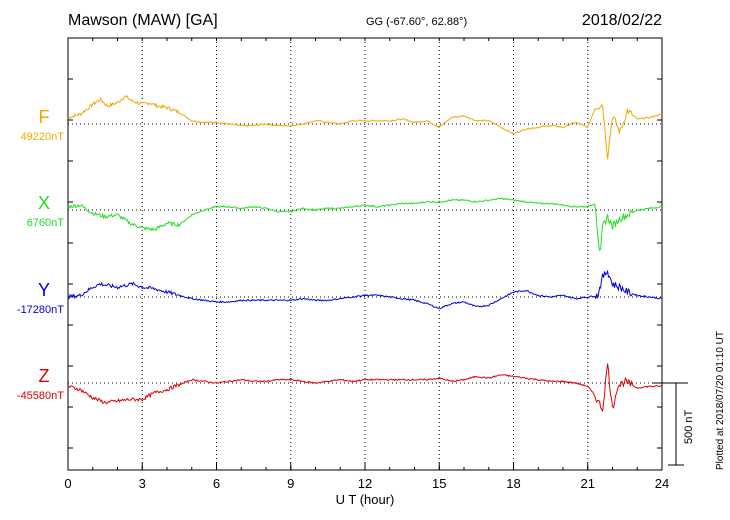 Image resolution: width=730 pixels, height=520 pixels. I want to click on plot-date: 2018/02/22, so click(621, 20).